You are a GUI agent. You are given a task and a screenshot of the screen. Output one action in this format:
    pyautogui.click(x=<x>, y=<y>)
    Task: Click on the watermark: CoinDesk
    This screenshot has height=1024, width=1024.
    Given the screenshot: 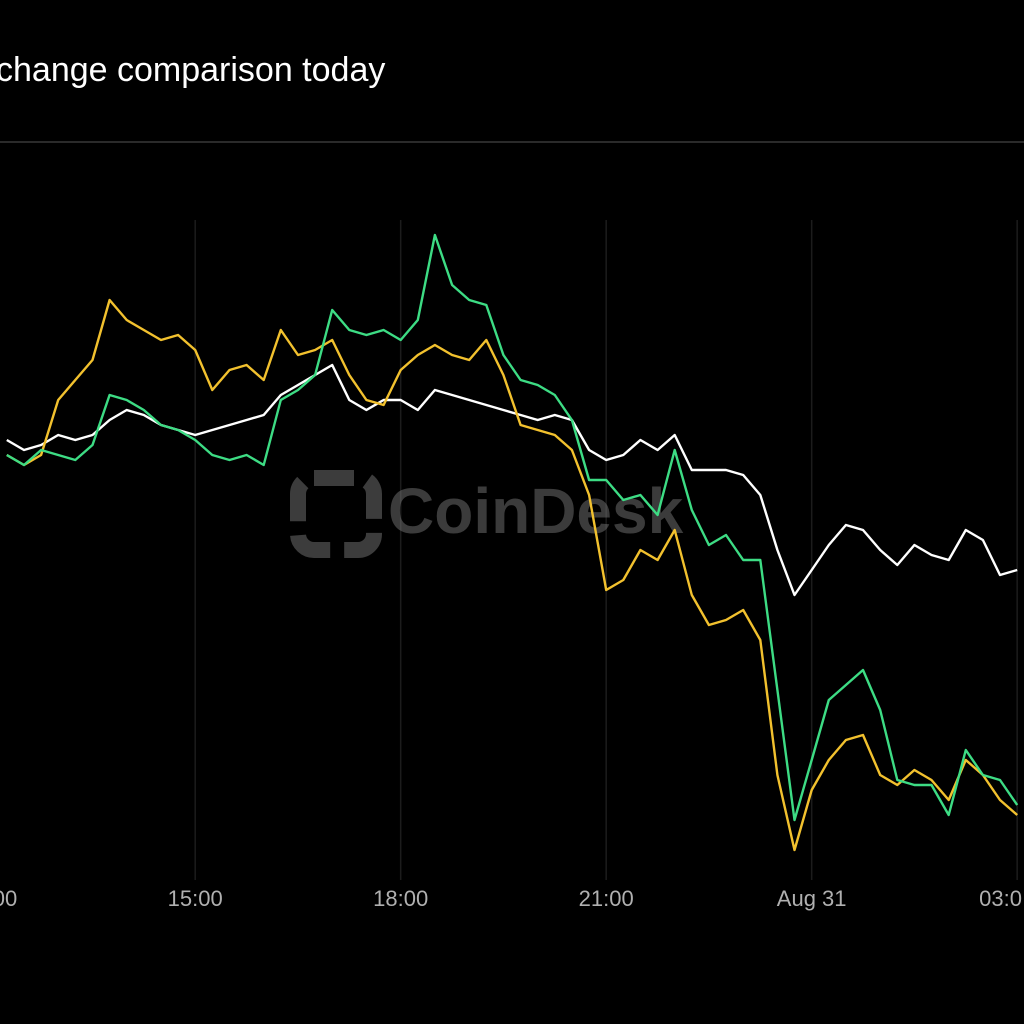 What is the action you would take?
    pyautogui.click(x=487, y=514)
    